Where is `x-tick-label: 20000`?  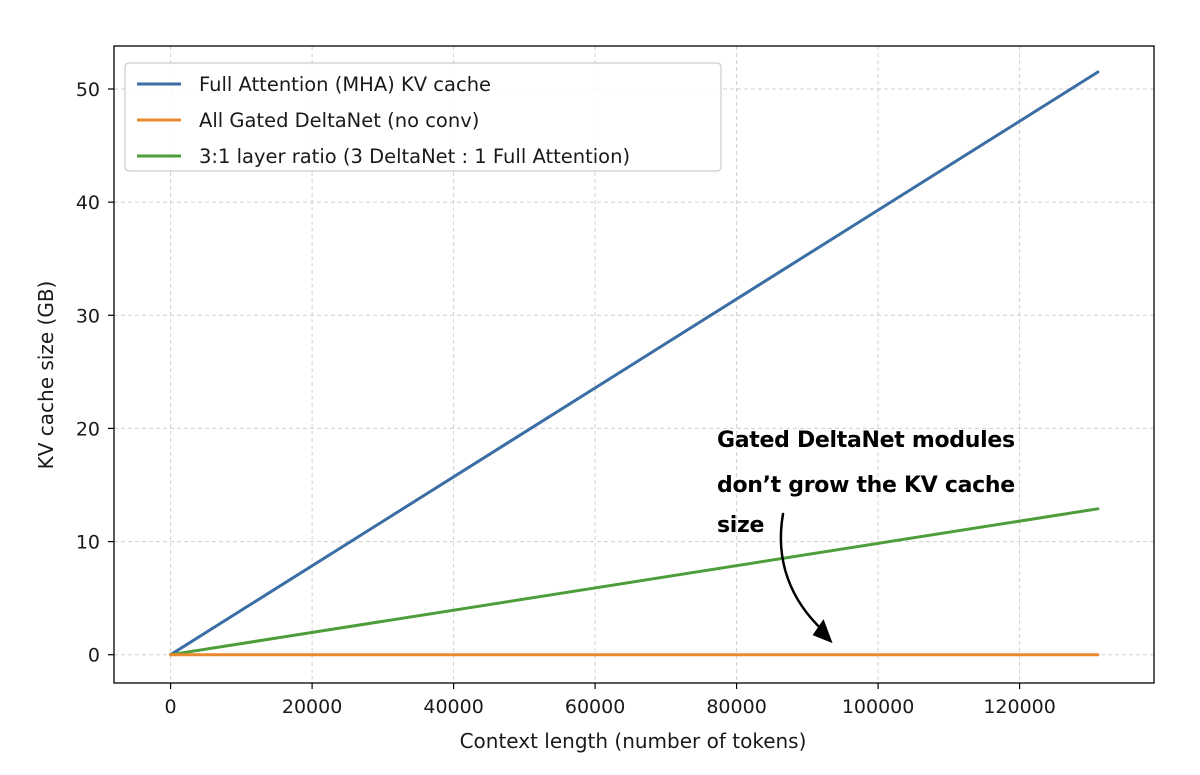
x-tick-label: 20000 is located at coordinates (312, 707).